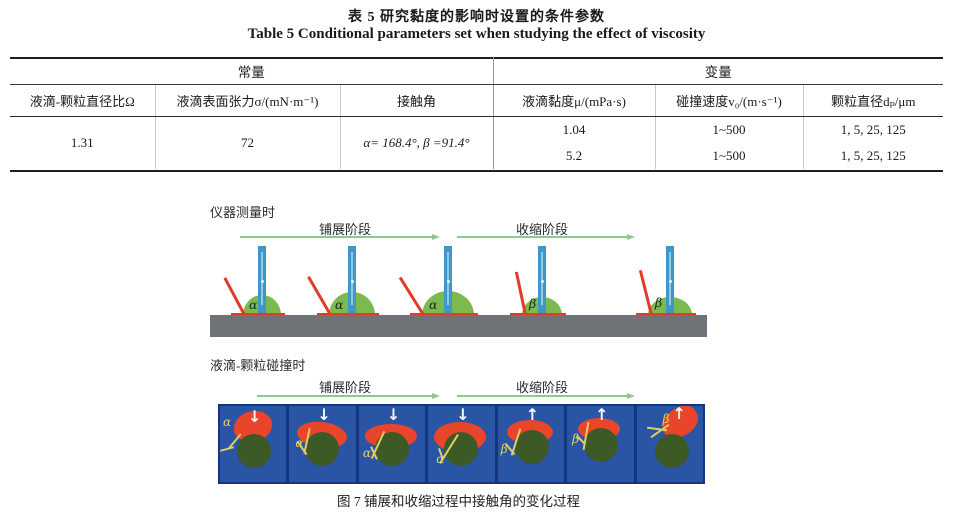  Describe the element at coordinates (82, 142) in the screenshot. I see `cell-ratio-value: 1.31` at that location.